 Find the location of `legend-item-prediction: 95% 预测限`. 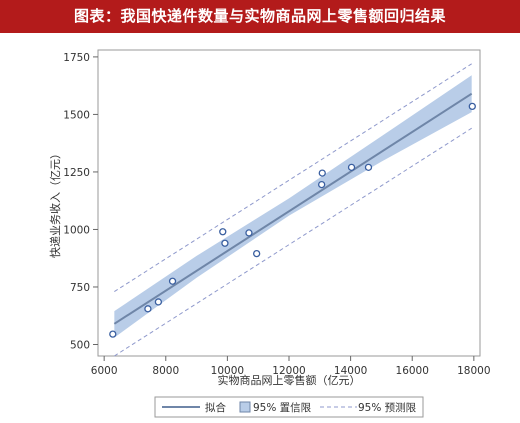

legend-item-prediction: 95% 预测限 is located at coordinates (368, 407).